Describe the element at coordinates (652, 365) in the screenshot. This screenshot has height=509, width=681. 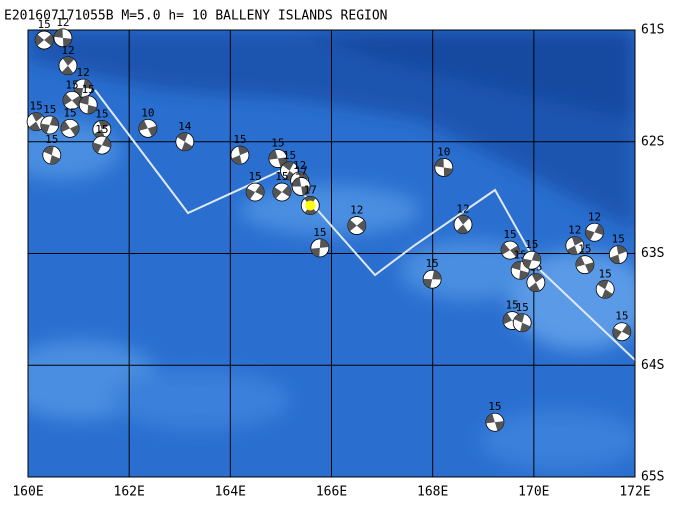
I see `y-tick-label: 64S` at that location.